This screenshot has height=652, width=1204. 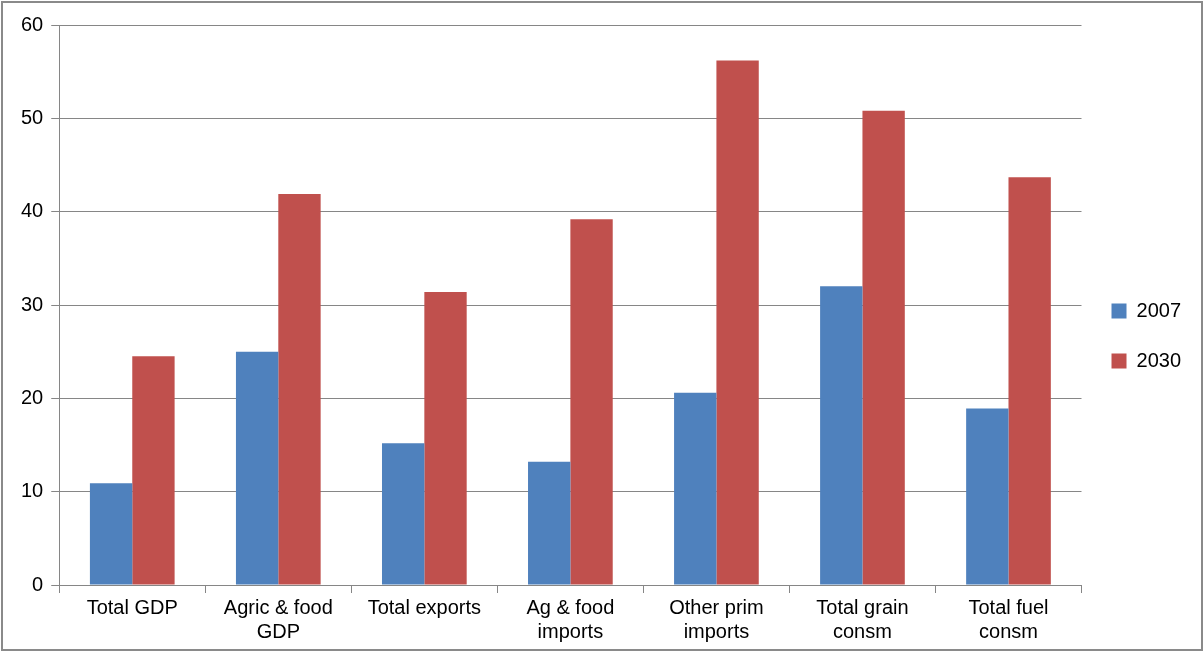 I want to click on y-tick-label: 20, so click(x=32, y=396).